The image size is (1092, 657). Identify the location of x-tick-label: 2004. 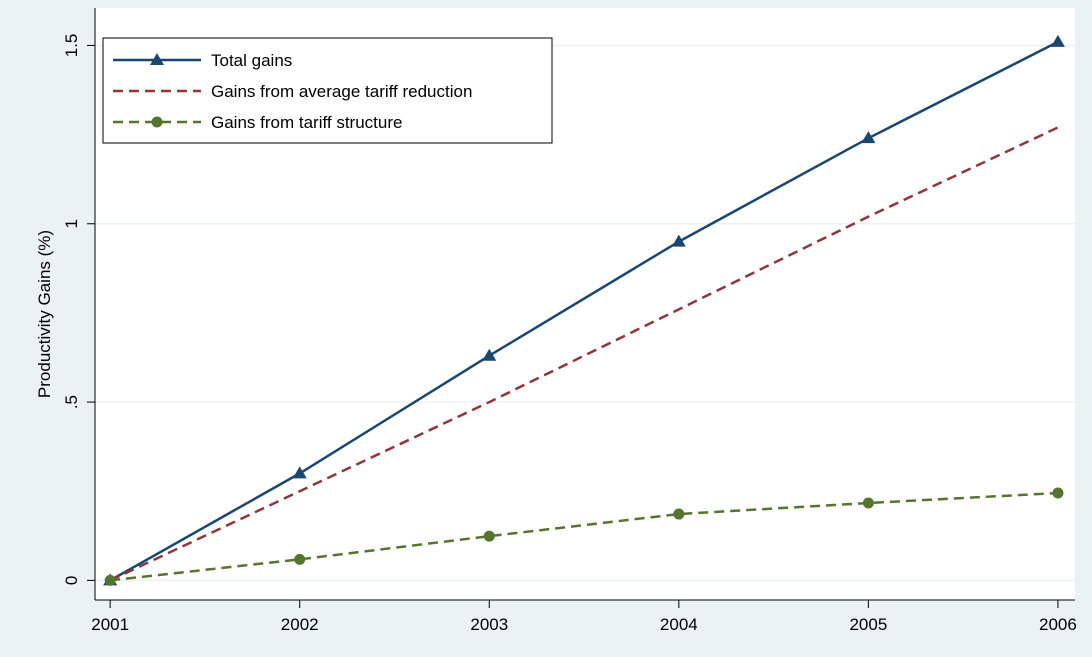
(679, 624).